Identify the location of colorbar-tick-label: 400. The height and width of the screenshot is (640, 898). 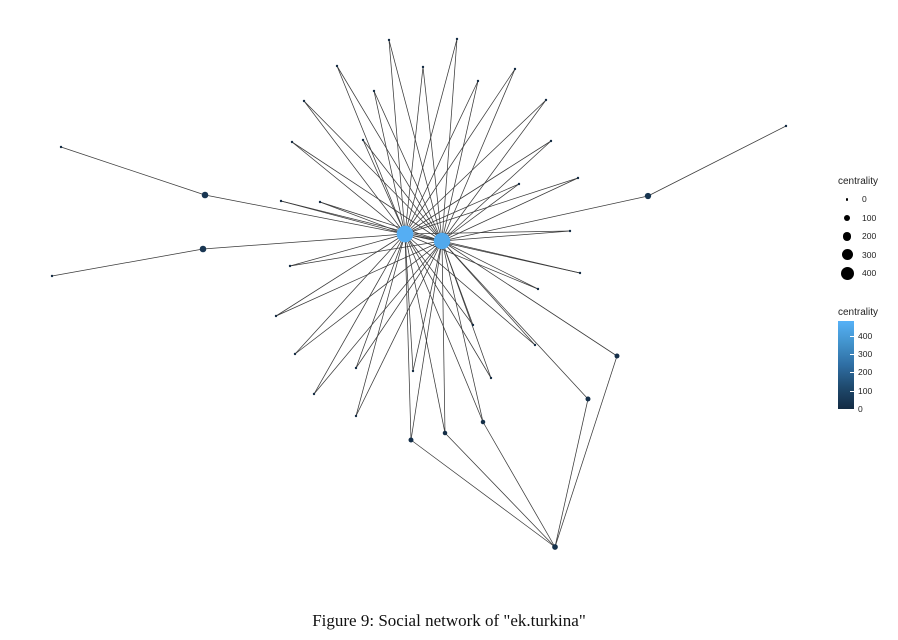
(865, 335).